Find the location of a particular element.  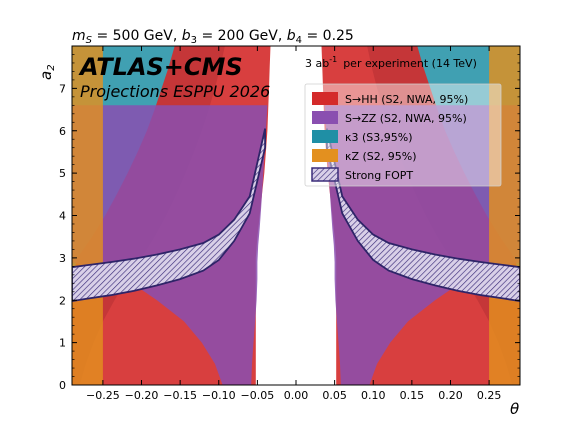

legend-label: Strong FOPT is located at coordinates (379, 175).